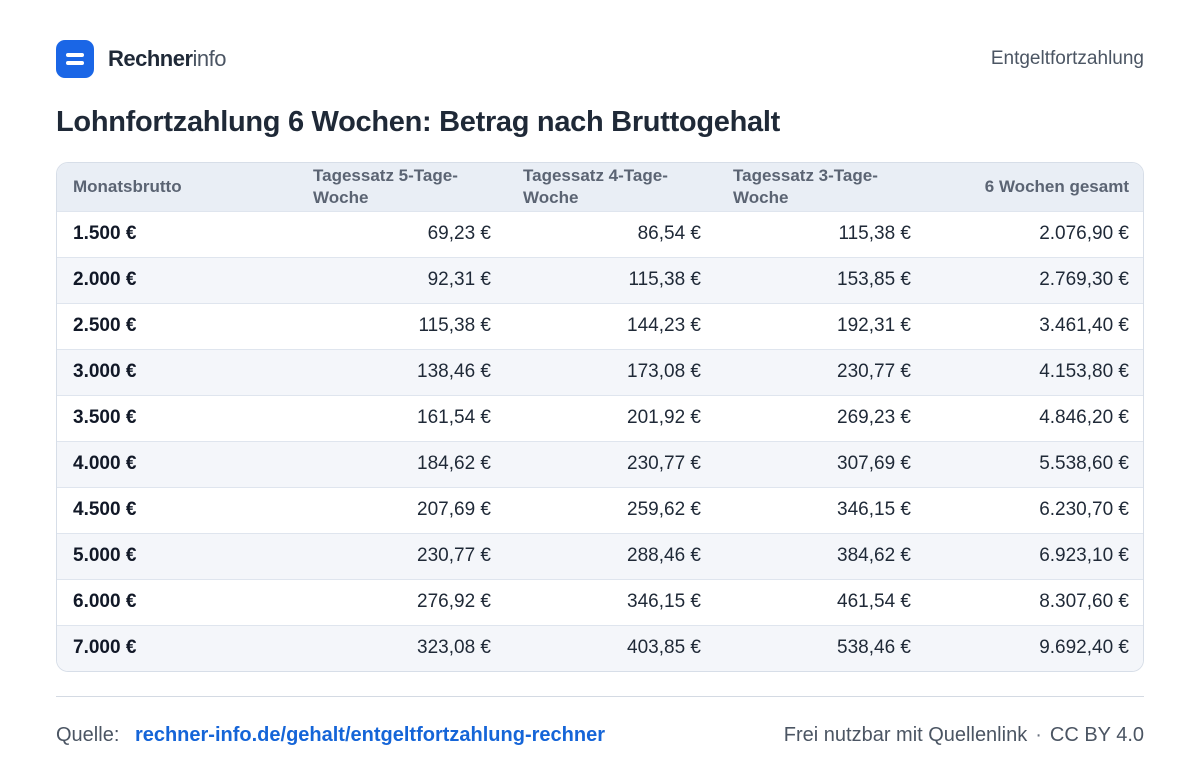 This screenshot has height=776, width=1200. Describe the element at coordinates (664, 601) in the screenshot. I see `cell-tagessatz-4: 346,15 €` at that location.